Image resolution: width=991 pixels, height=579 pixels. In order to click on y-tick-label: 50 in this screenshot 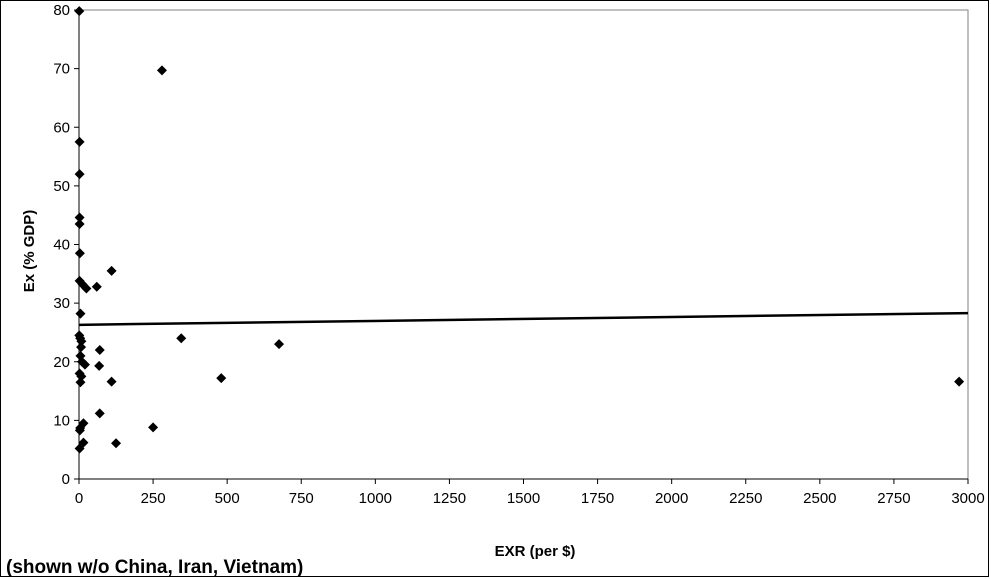, I will do `click(61, 186)`.